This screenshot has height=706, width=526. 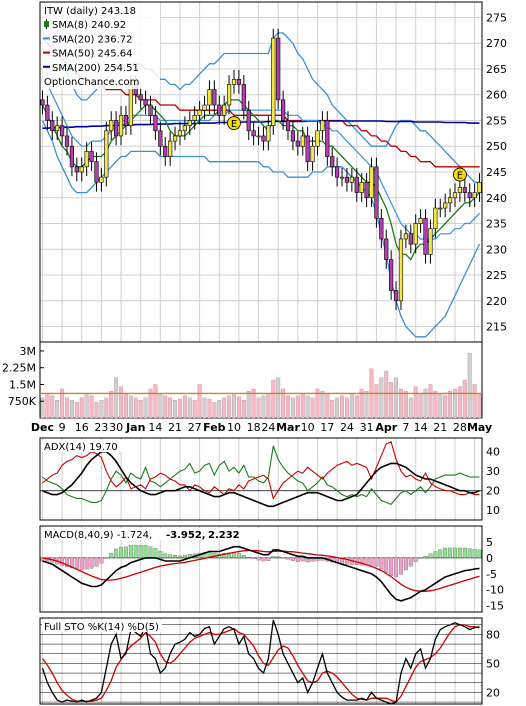 I want to click on volume-y-tick: 750K, so click(x=22, y=401).